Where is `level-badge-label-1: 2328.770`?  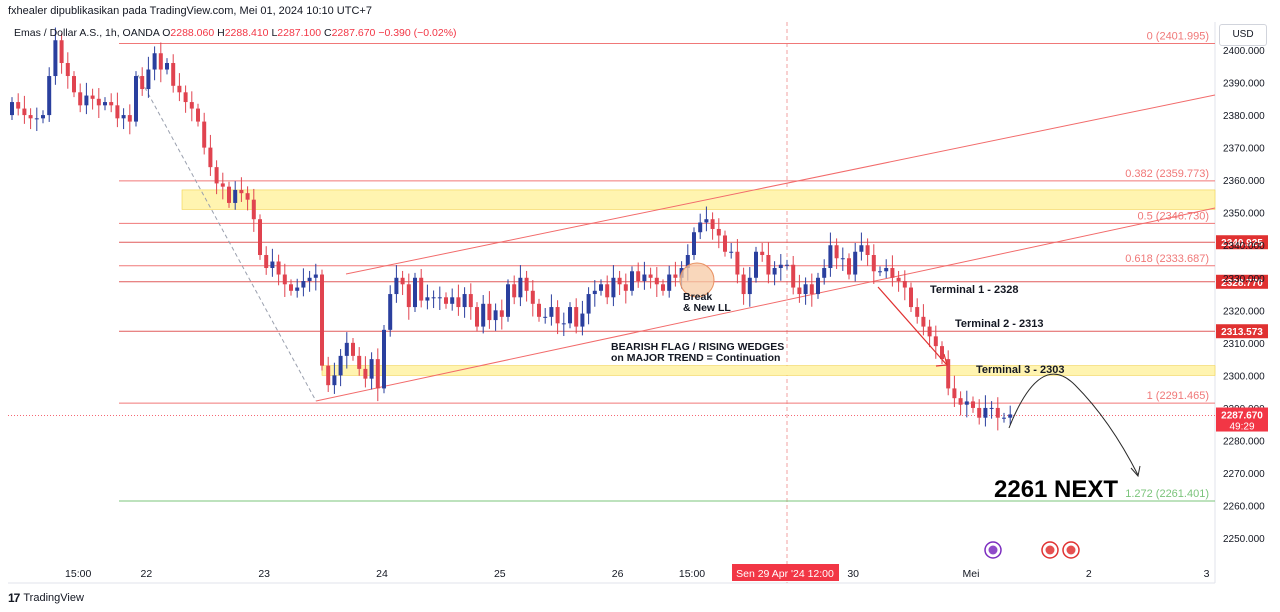
level-badge-label-1: 2328.770 is located at coordinates (1242, 283).